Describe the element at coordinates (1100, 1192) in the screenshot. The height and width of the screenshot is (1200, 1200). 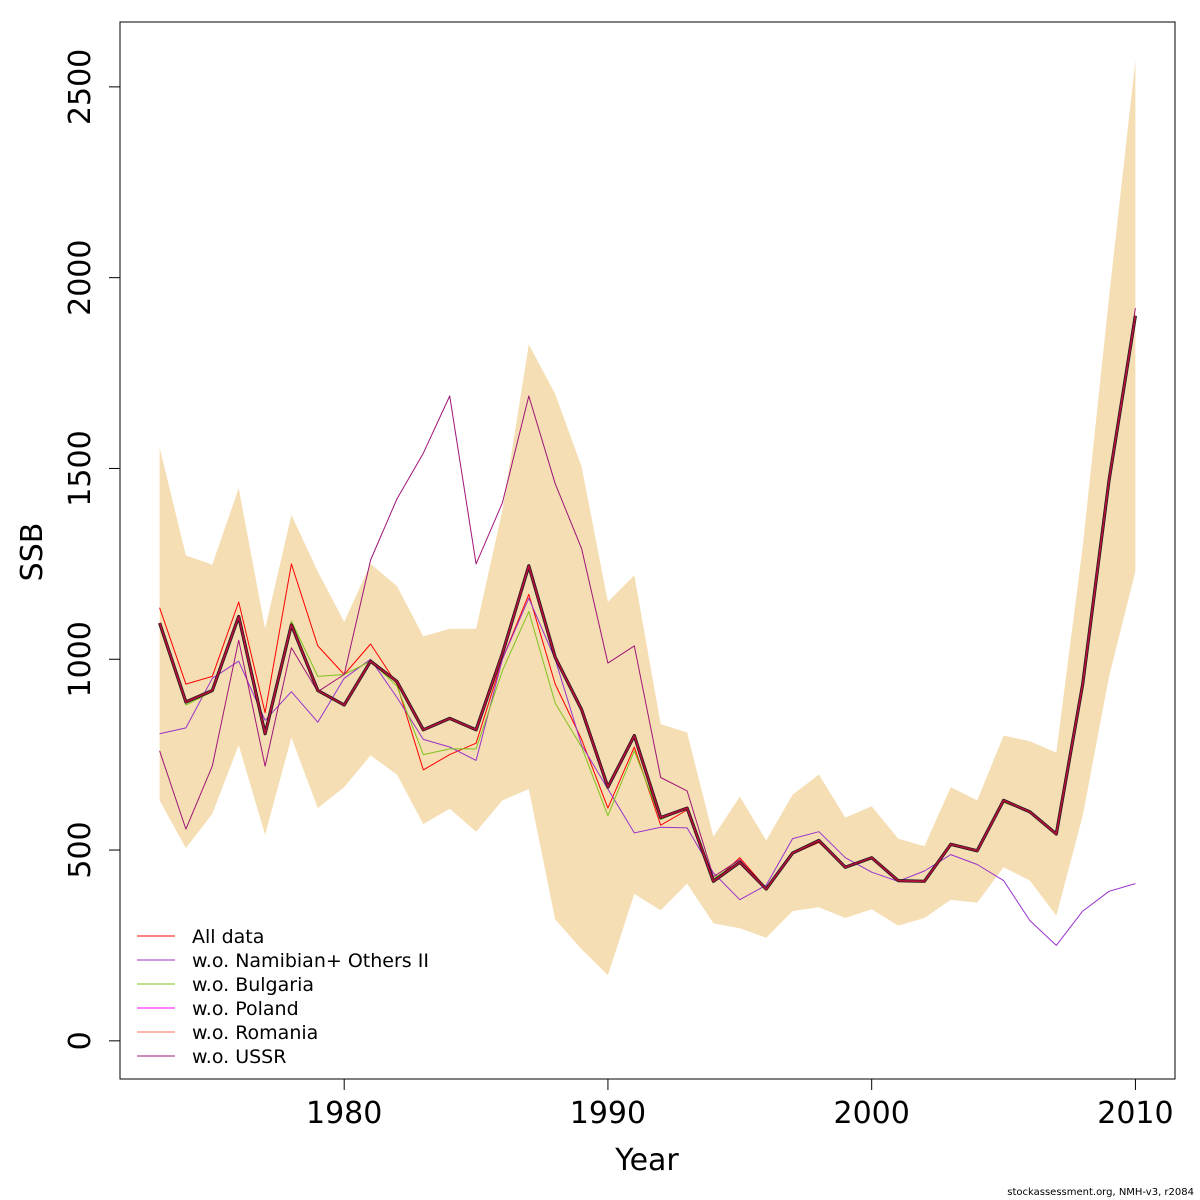
I see `footnote: stockassessment.org, NMH-v3, r2084` at that location.